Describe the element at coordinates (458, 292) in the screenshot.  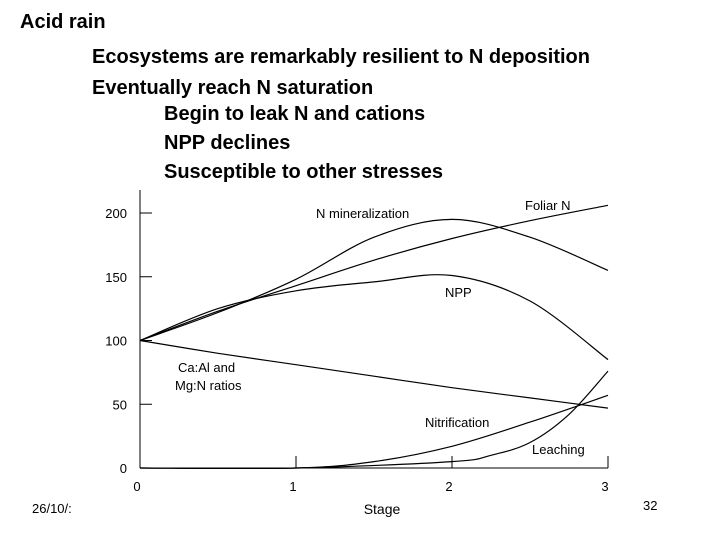
I see `series-annotation: NPP` at that location.